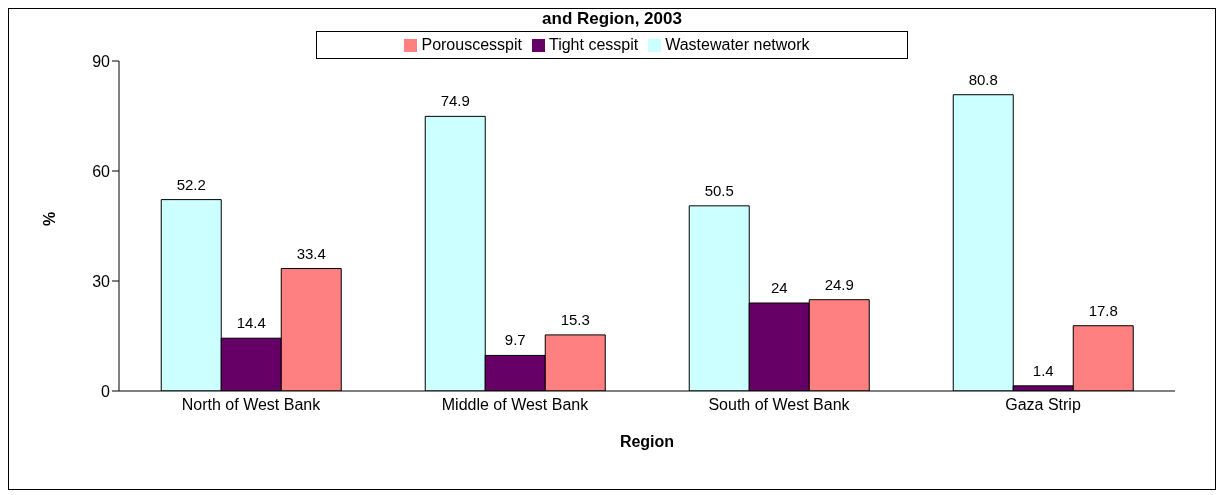  What do you see at coordinates (251, 405) in the screenshot?
I see `x-tick-label: North of West Bank` at bounding box center [251, 405].